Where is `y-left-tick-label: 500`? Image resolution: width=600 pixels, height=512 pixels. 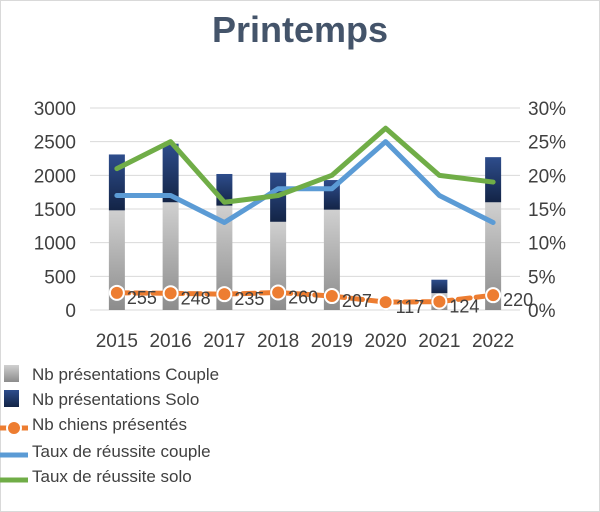
y-left-tick-label: 500 is located at coordinates (60, 277).